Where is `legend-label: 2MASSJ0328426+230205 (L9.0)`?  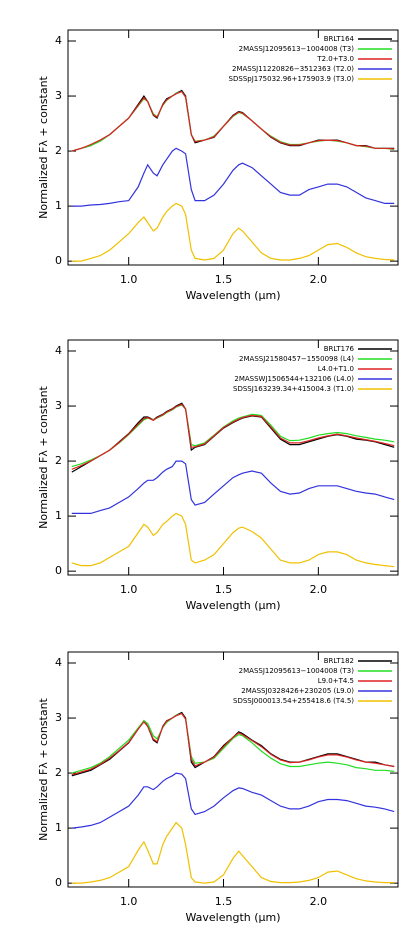 legend-label: 2MASSJ0328426+230205 (L9.0) is located at coordinates (297, 691).